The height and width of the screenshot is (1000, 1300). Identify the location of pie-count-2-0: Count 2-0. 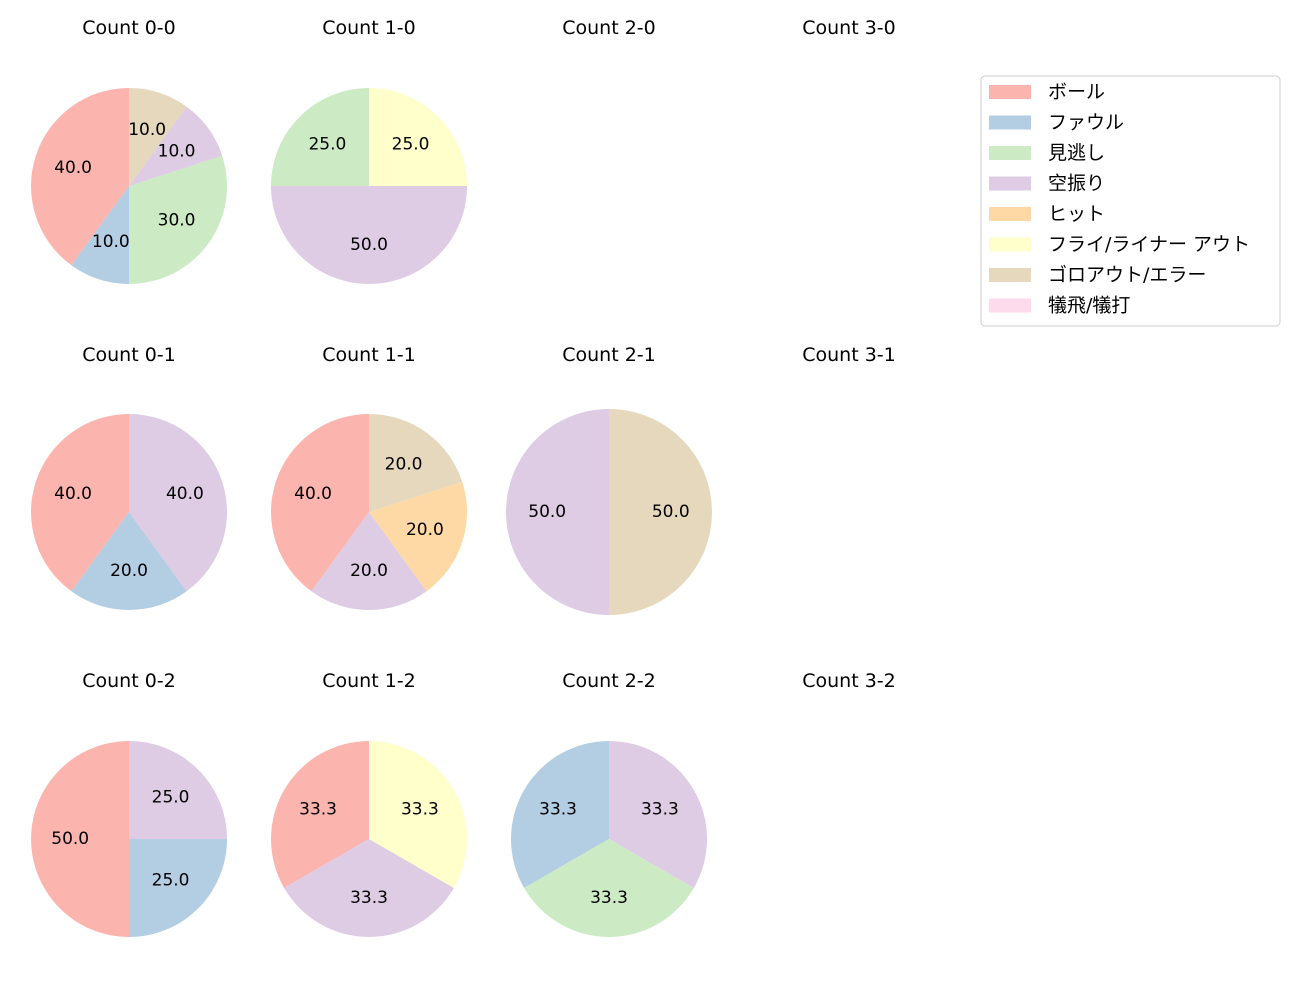
(609, 28).